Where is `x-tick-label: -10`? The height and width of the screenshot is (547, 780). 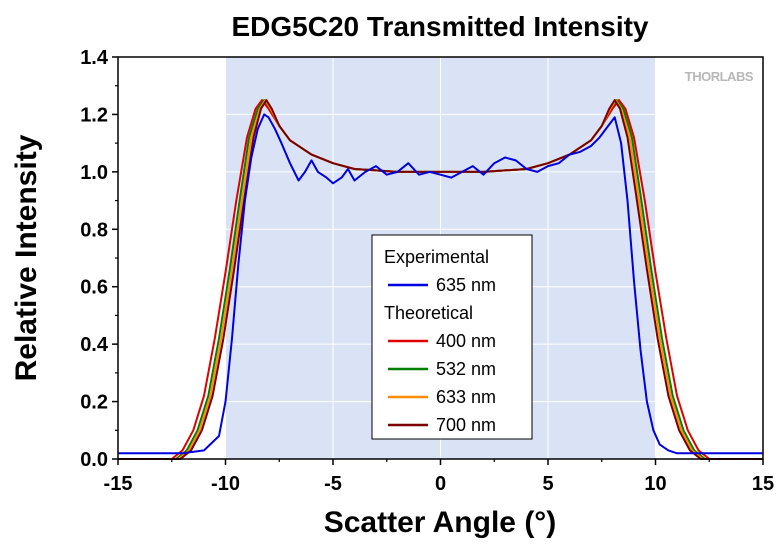
x-tick-label: -10 is located at coordinates (225, 484).